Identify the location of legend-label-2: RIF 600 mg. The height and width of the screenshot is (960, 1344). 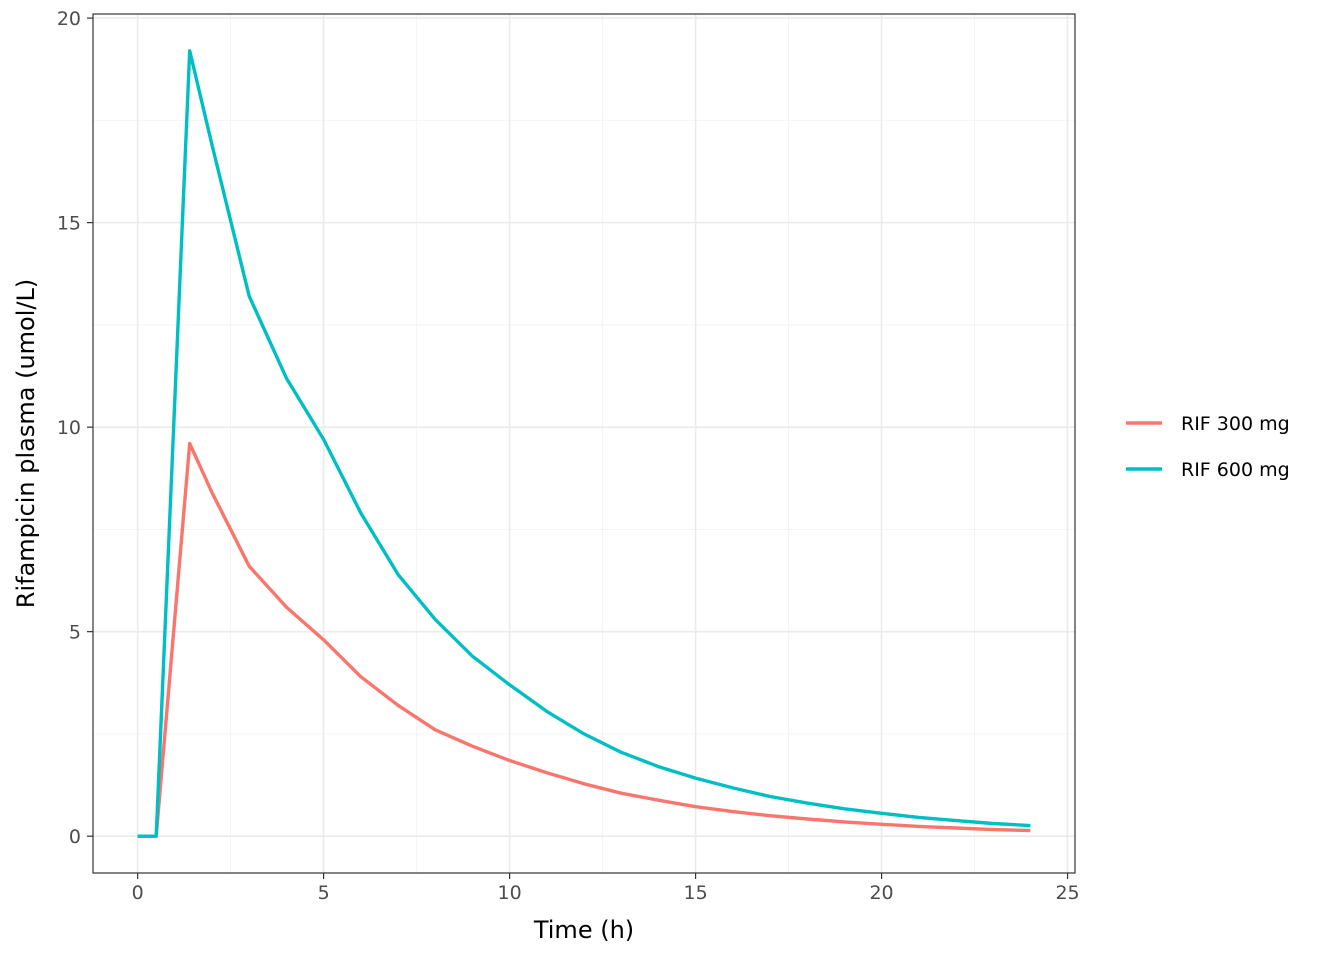
(1235, 470).